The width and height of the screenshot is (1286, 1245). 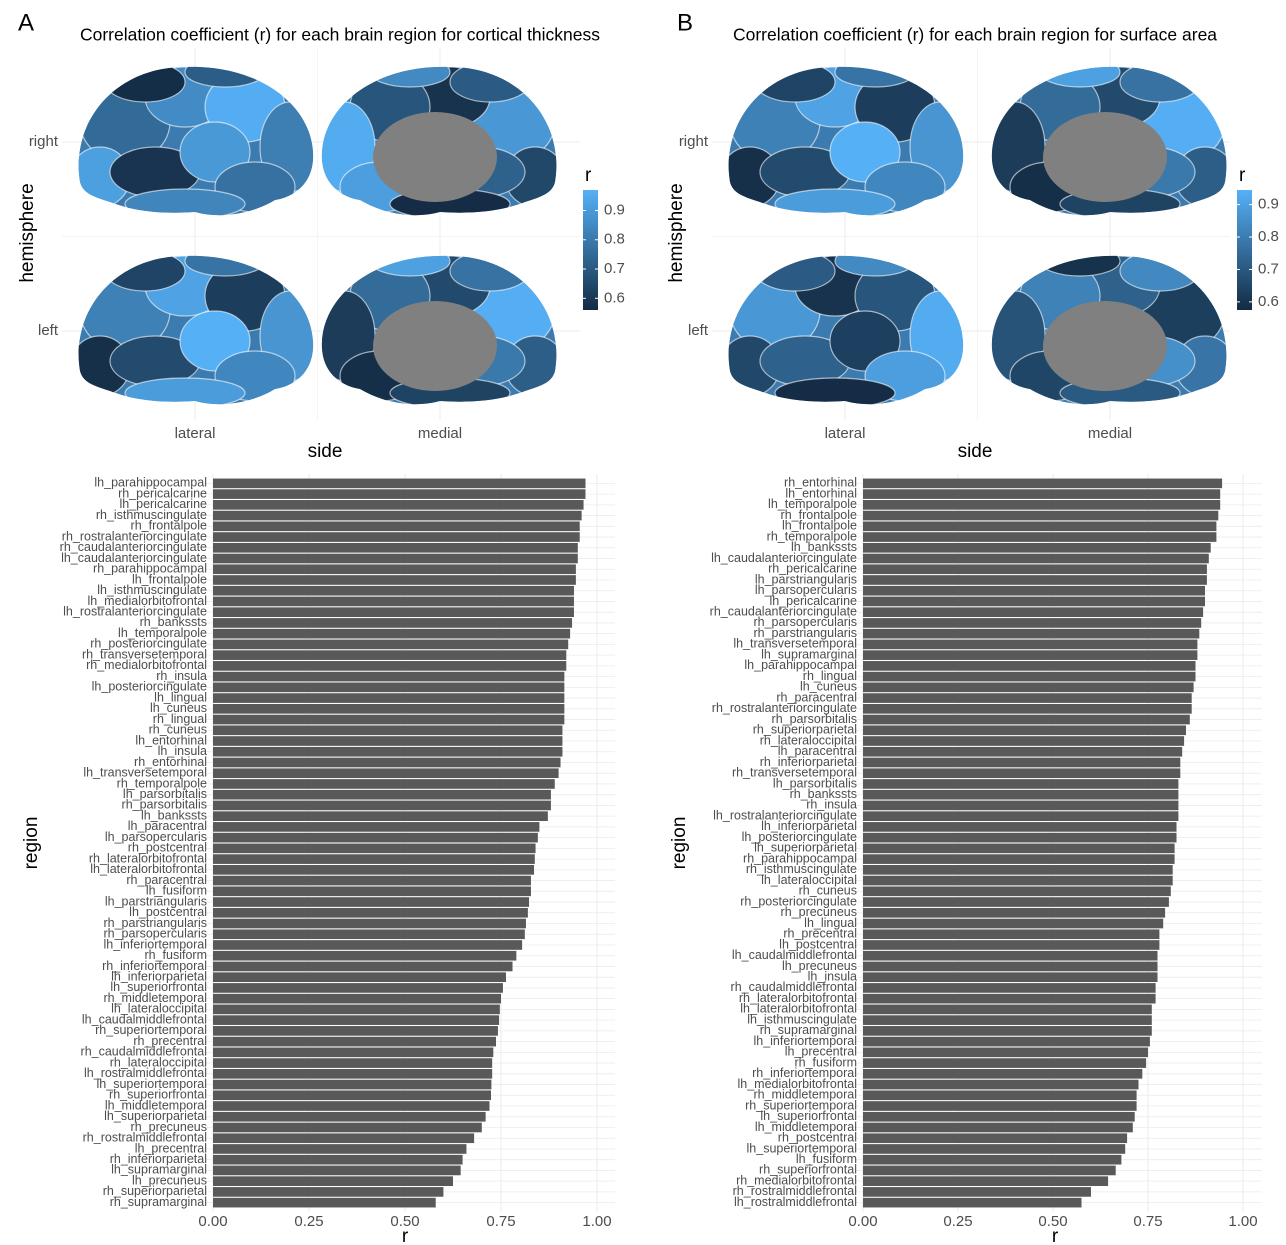 What do you see at coordinates (806, 1127) in the screenshot?
I see `y-tick-label: lh_middletemporal` at bounding box center [806, 1127].